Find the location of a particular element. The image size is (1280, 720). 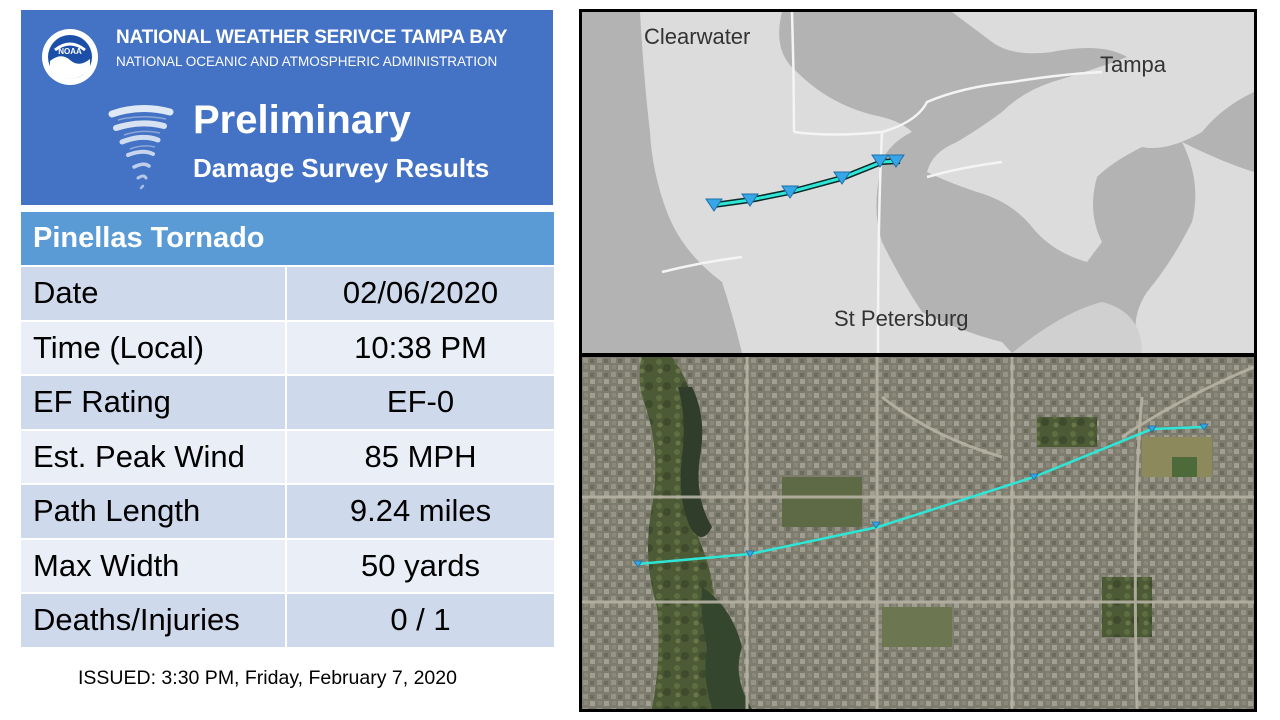

row-value: EF-0 is located at coordinates (420, 402).